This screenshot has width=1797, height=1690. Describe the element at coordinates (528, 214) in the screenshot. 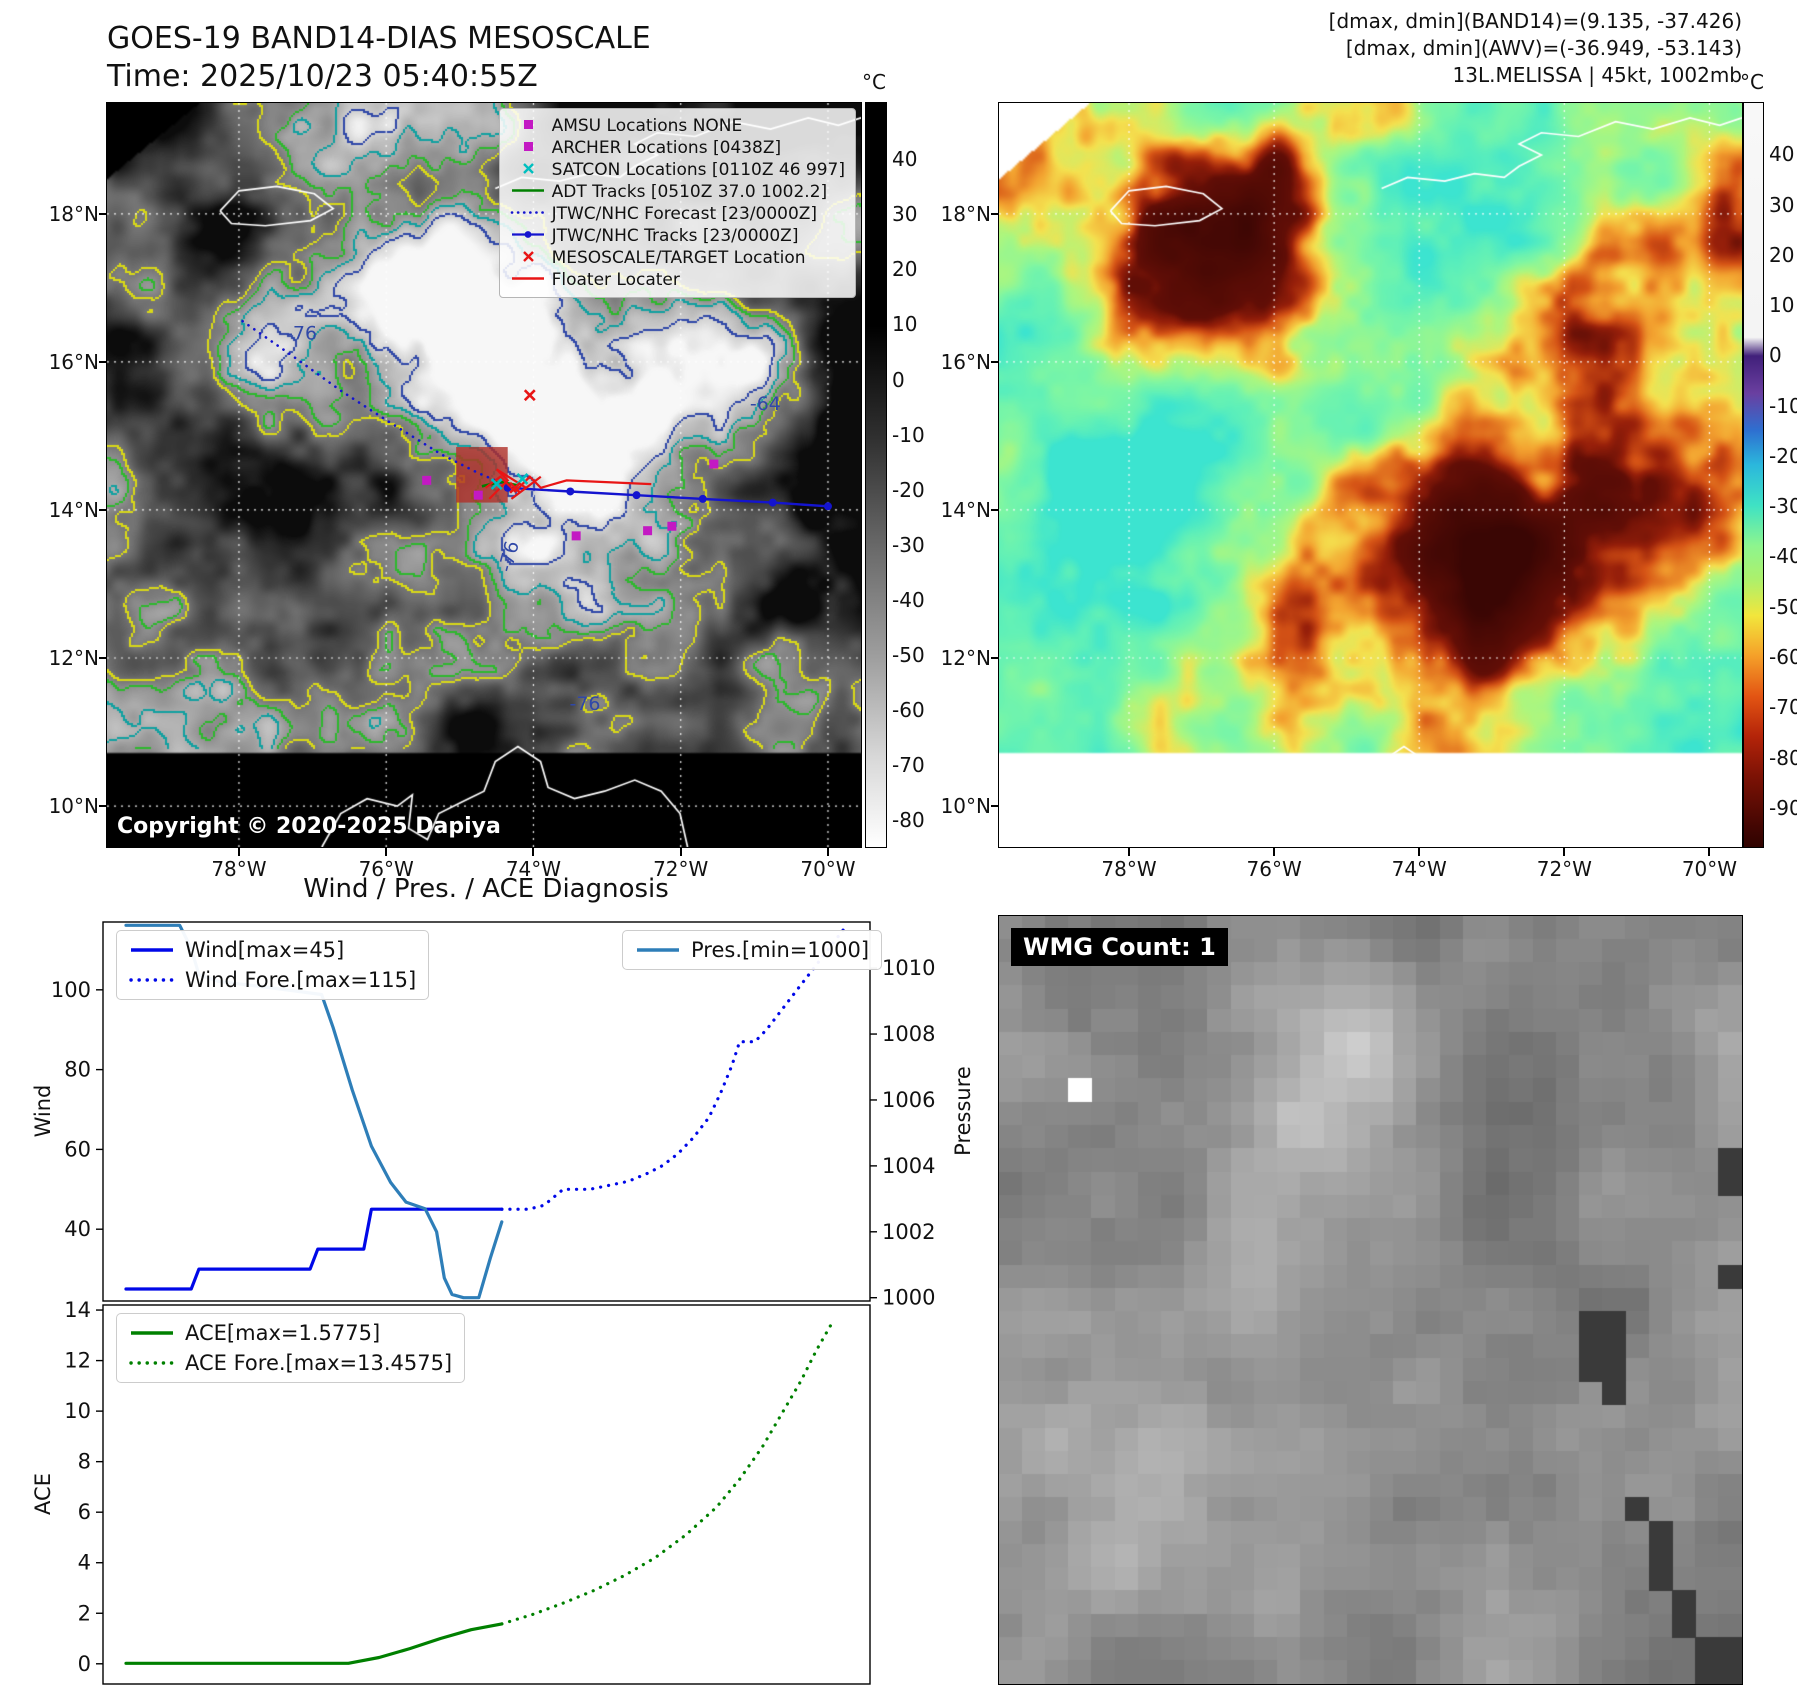

I see `dotted-marker-swatch` at that location.